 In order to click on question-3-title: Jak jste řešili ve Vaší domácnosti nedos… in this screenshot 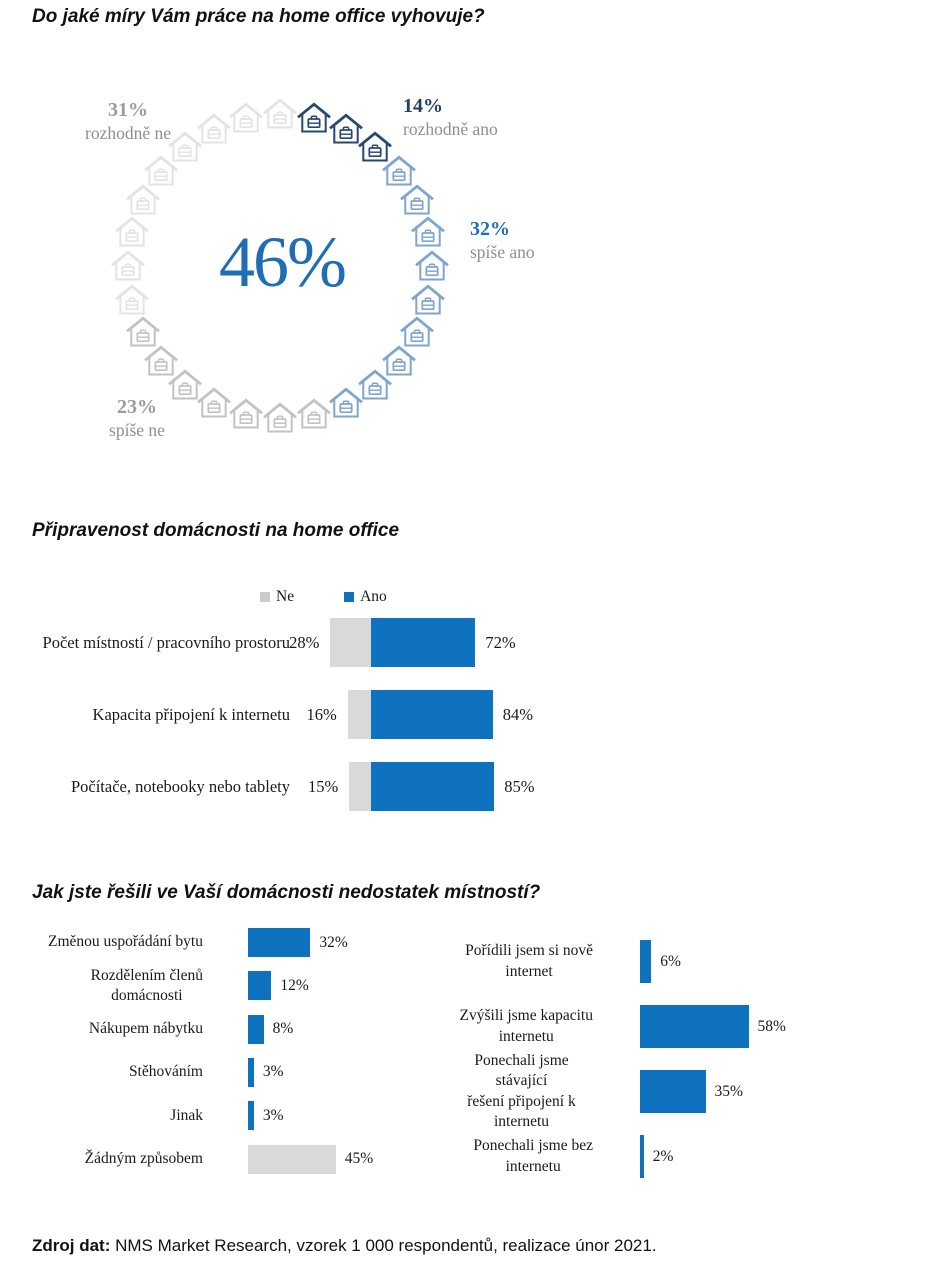, I will do `click(286, 892)`.